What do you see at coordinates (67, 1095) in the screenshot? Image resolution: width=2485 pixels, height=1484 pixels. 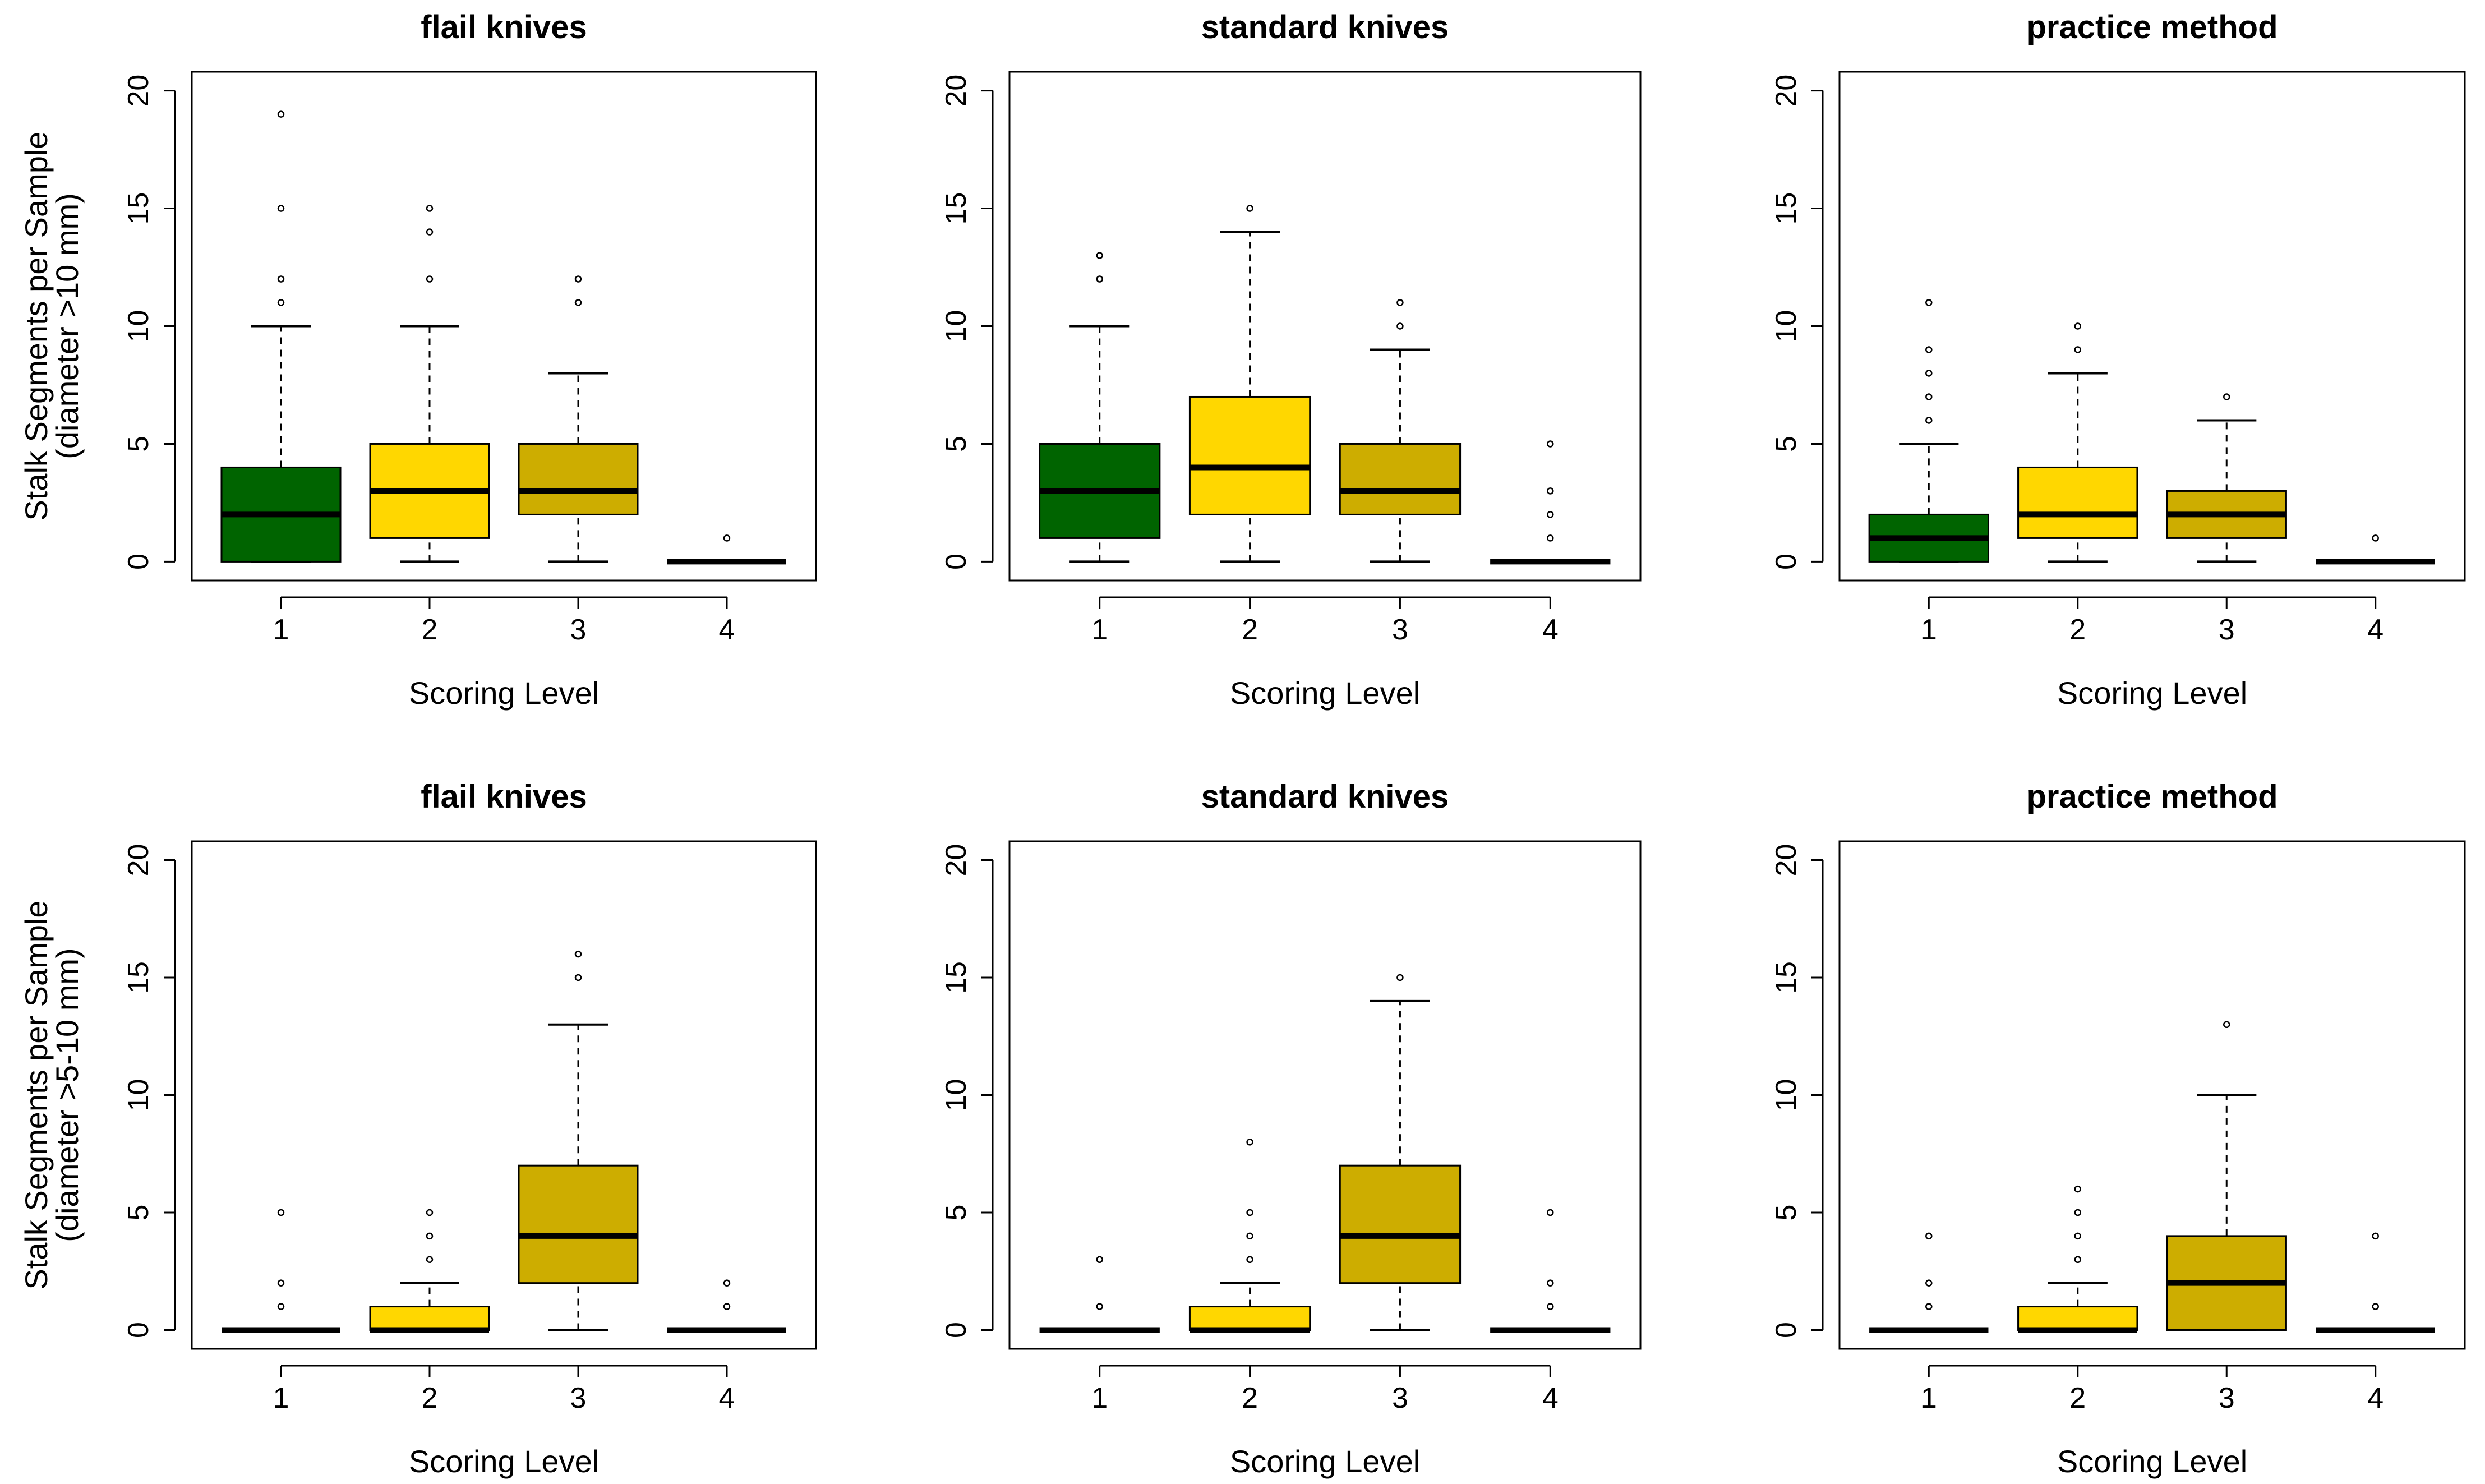 I see `y-axis-label: (diameter >5-10 mm)` at bounding box center [67, 1095].